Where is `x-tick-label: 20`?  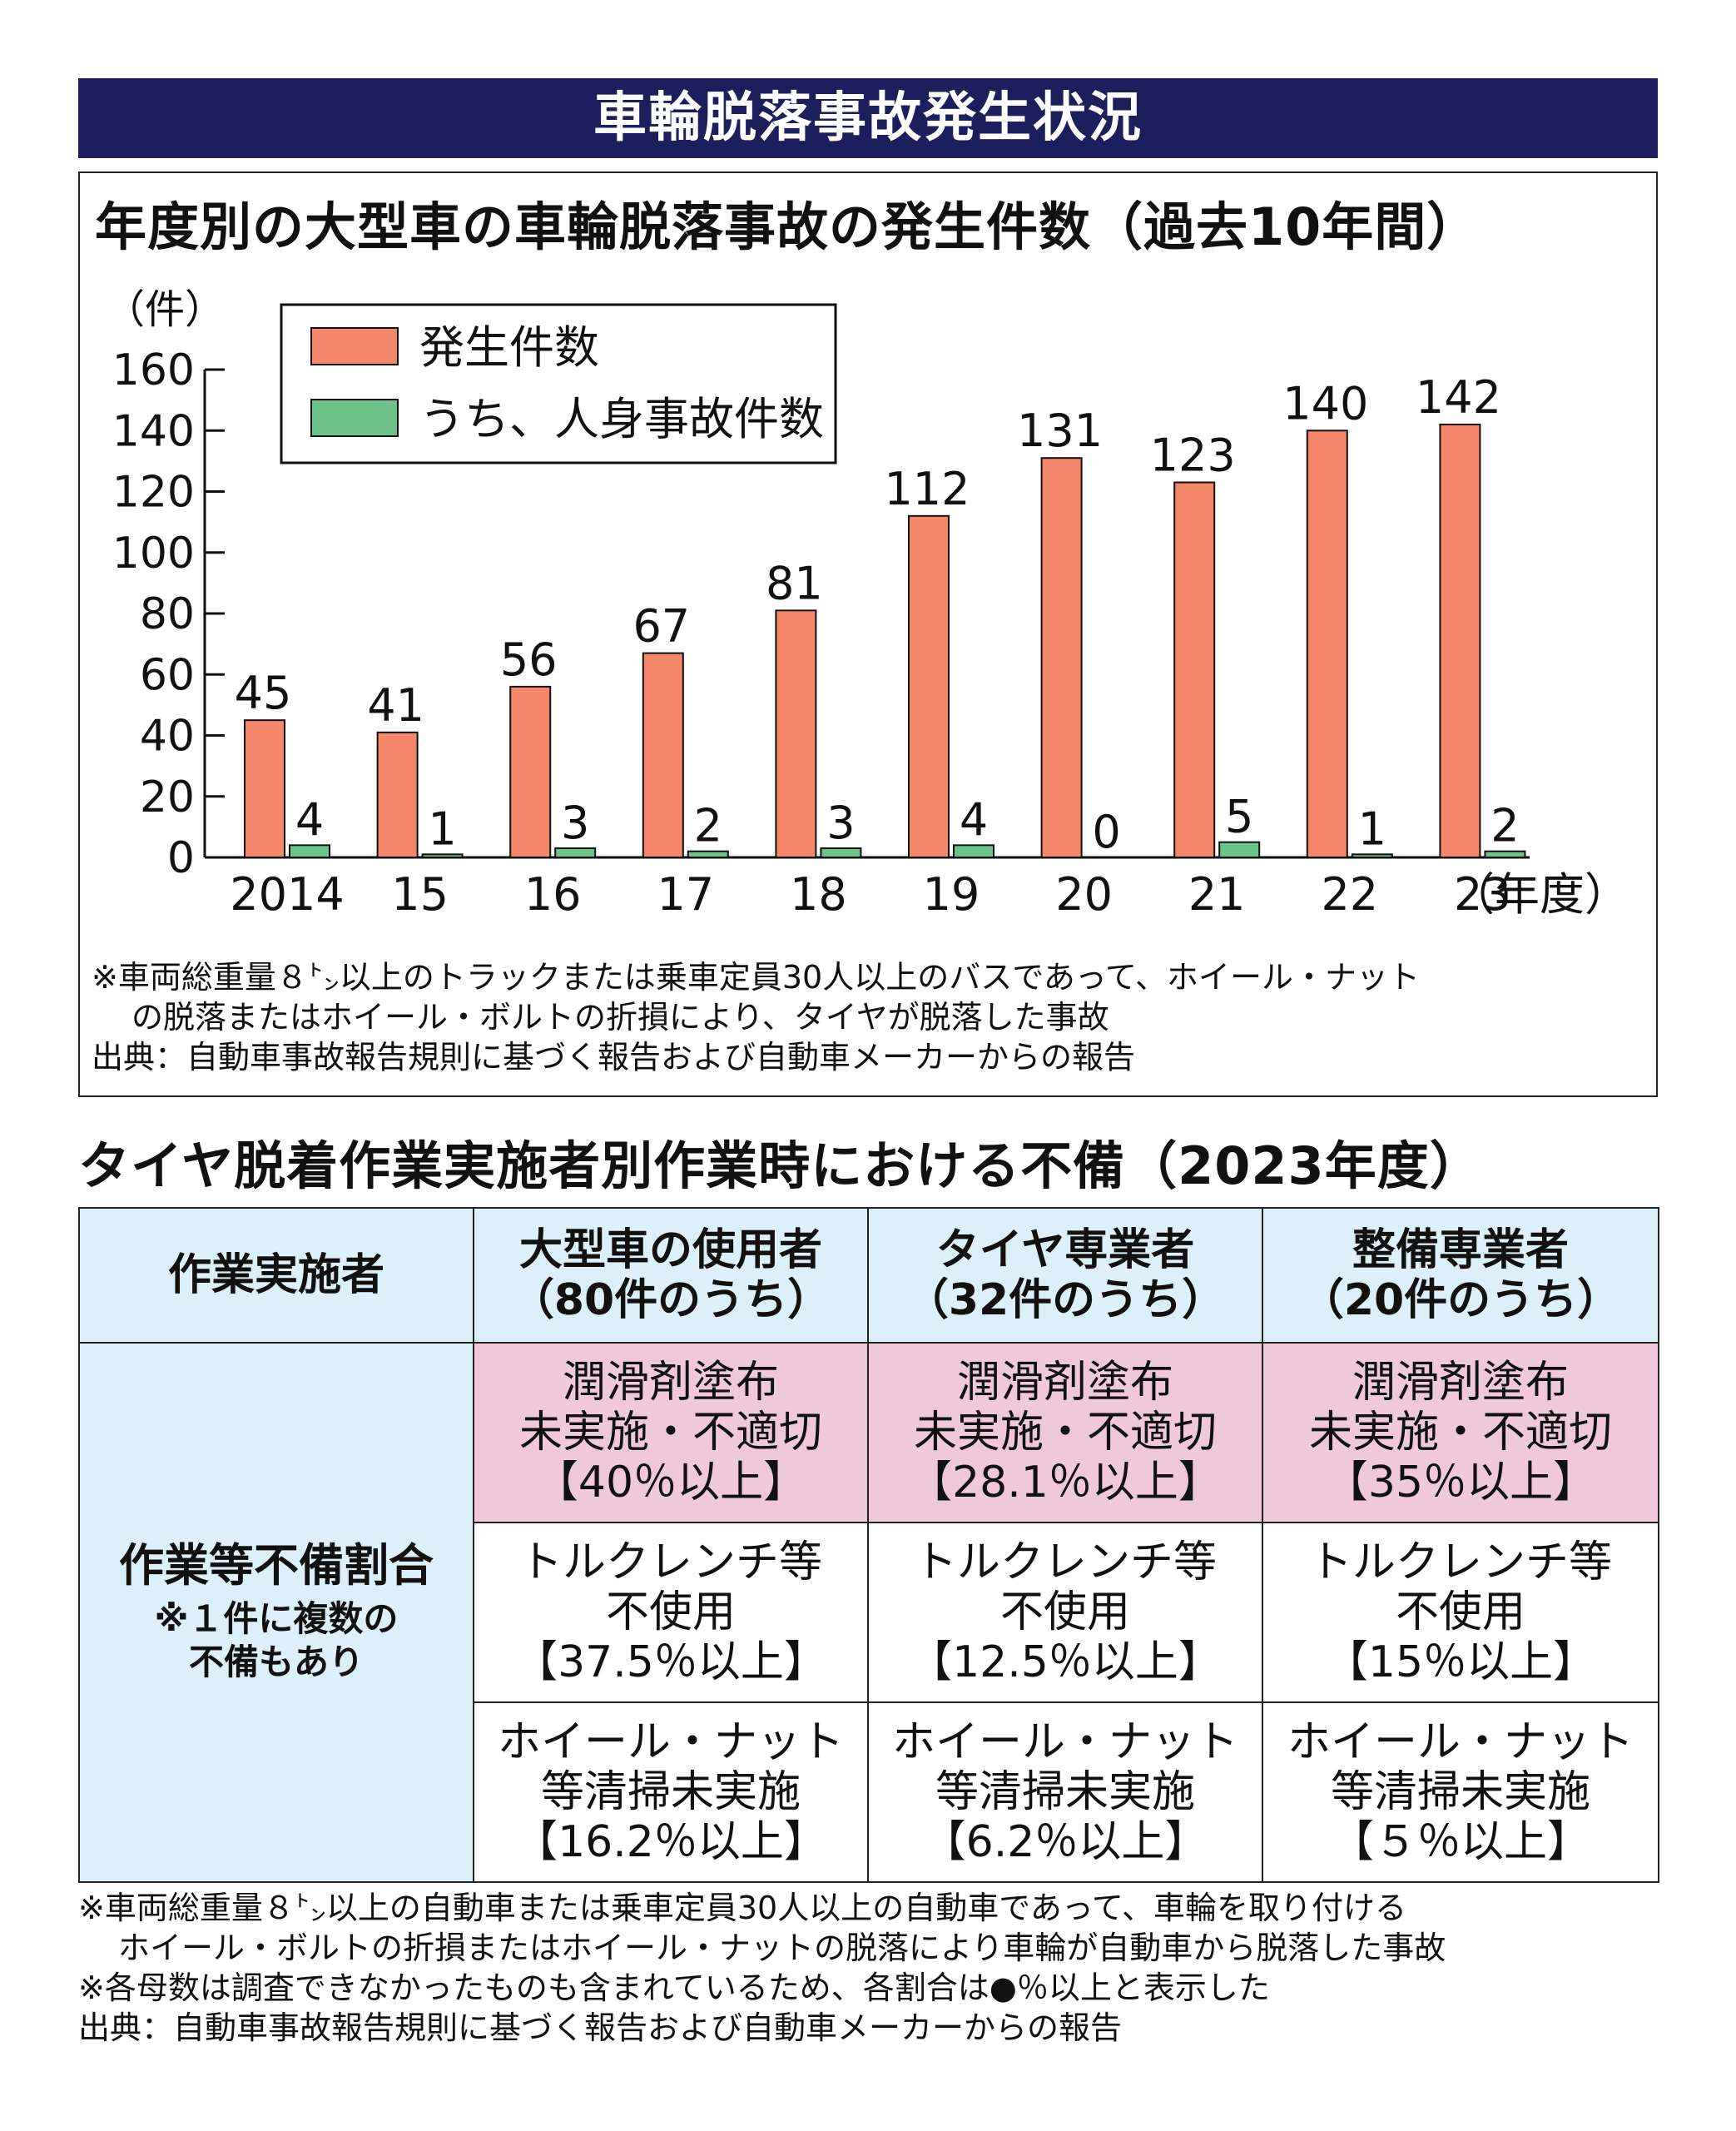
x-tick-label: 20 is located at coordinates (1084, 894).